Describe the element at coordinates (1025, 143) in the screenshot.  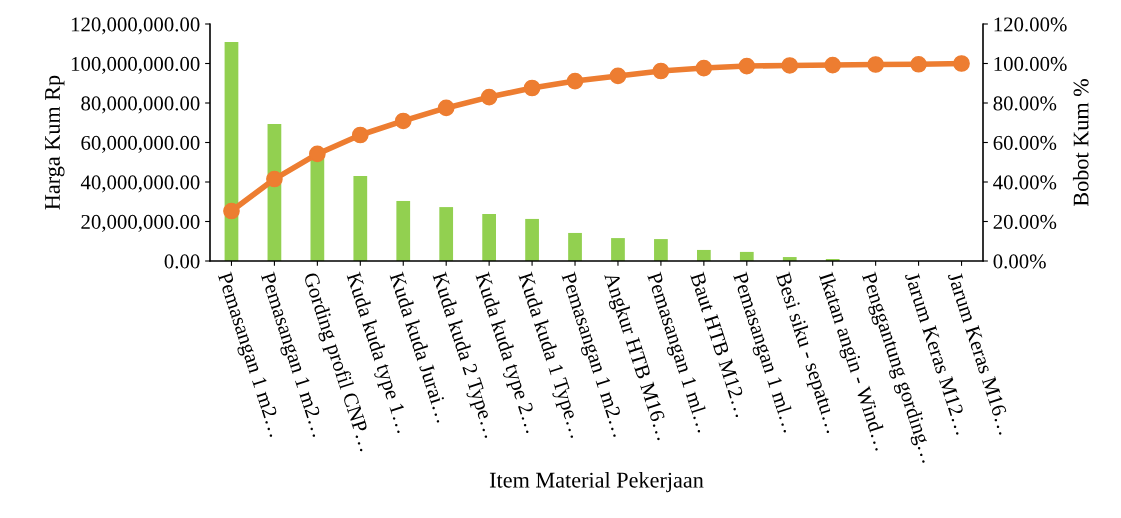
I see `y2-tick-label: 60.00%` at that location.